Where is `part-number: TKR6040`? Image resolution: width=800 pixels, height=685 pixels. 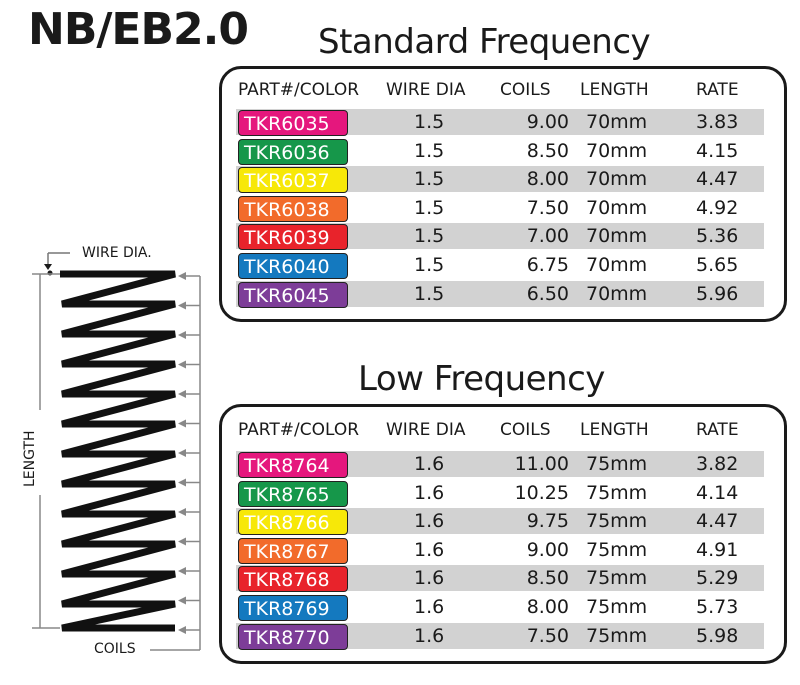
part-number: TKR6040 is located at coordinates (293, 266).